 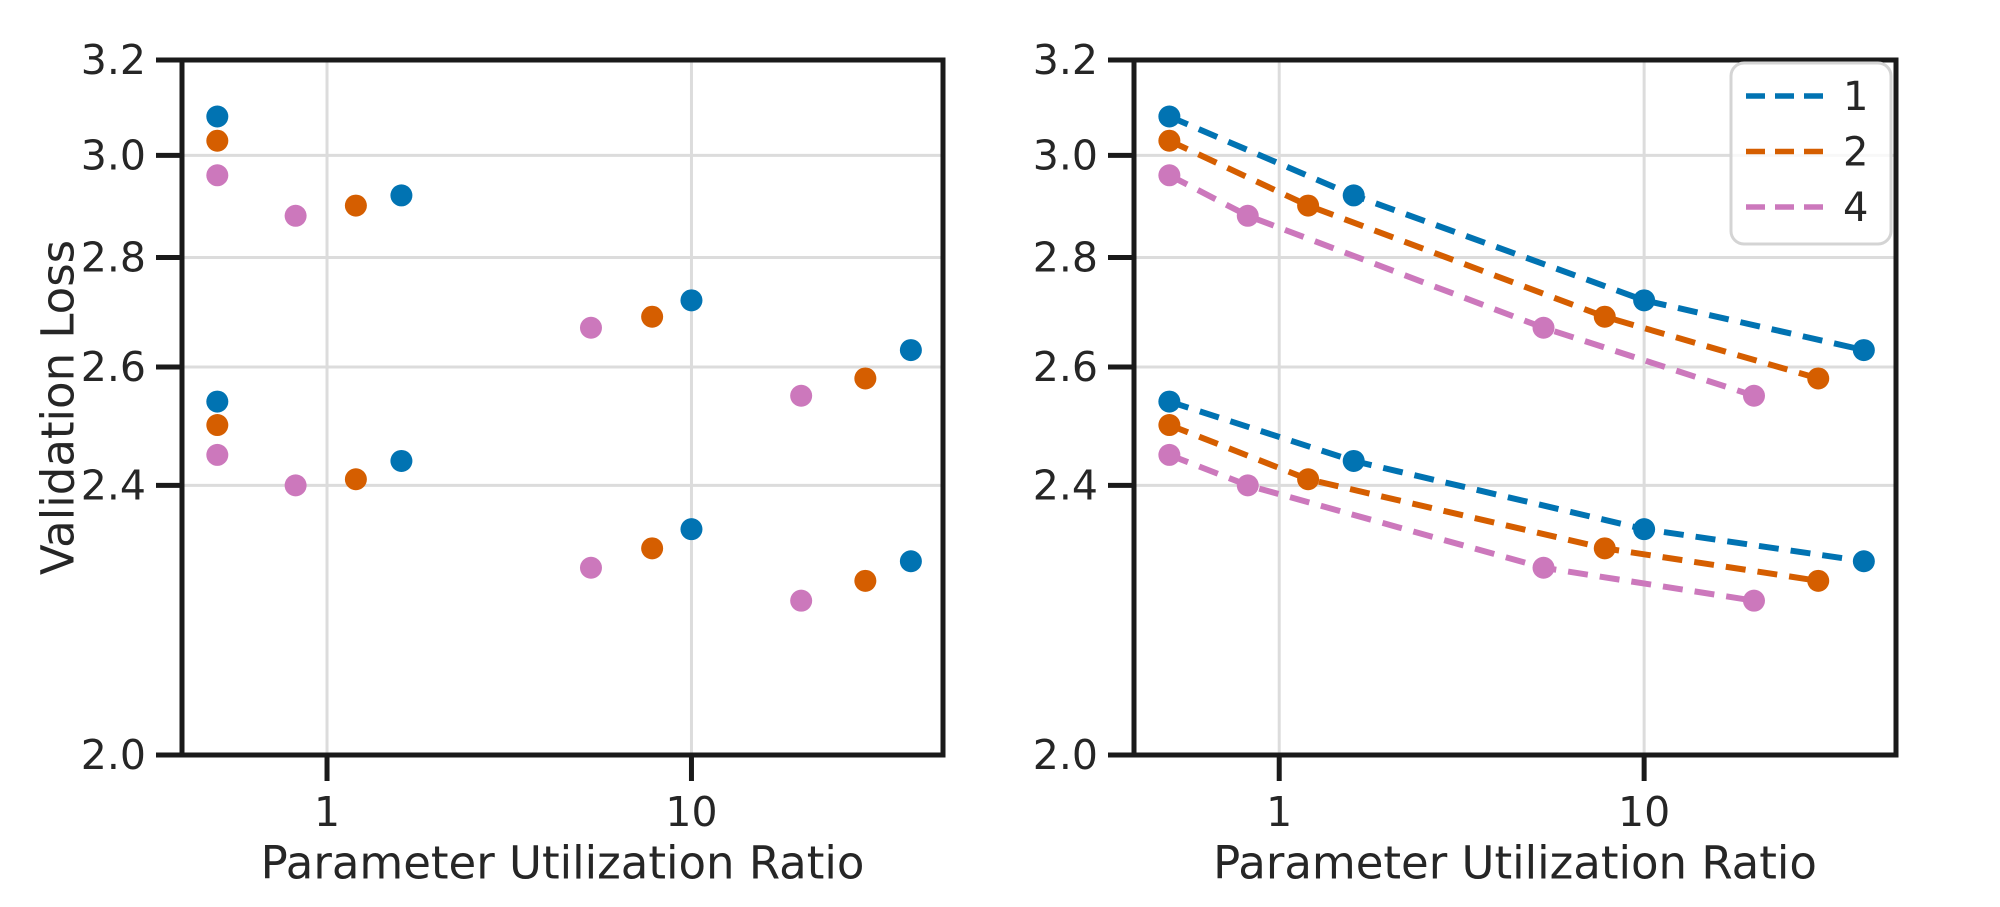 I want to click on series-line-2-lower, so click(x=1493, y=503).